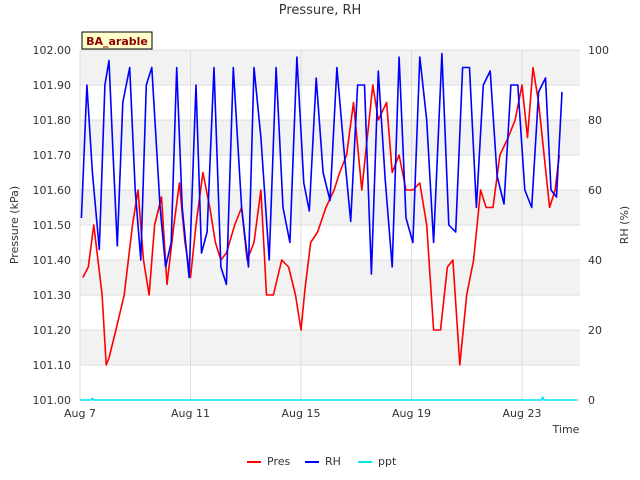 Image resolution: width=640 pixels, height=480 pixels. I want to click on site-label: BA_arable, so click(117, 41).